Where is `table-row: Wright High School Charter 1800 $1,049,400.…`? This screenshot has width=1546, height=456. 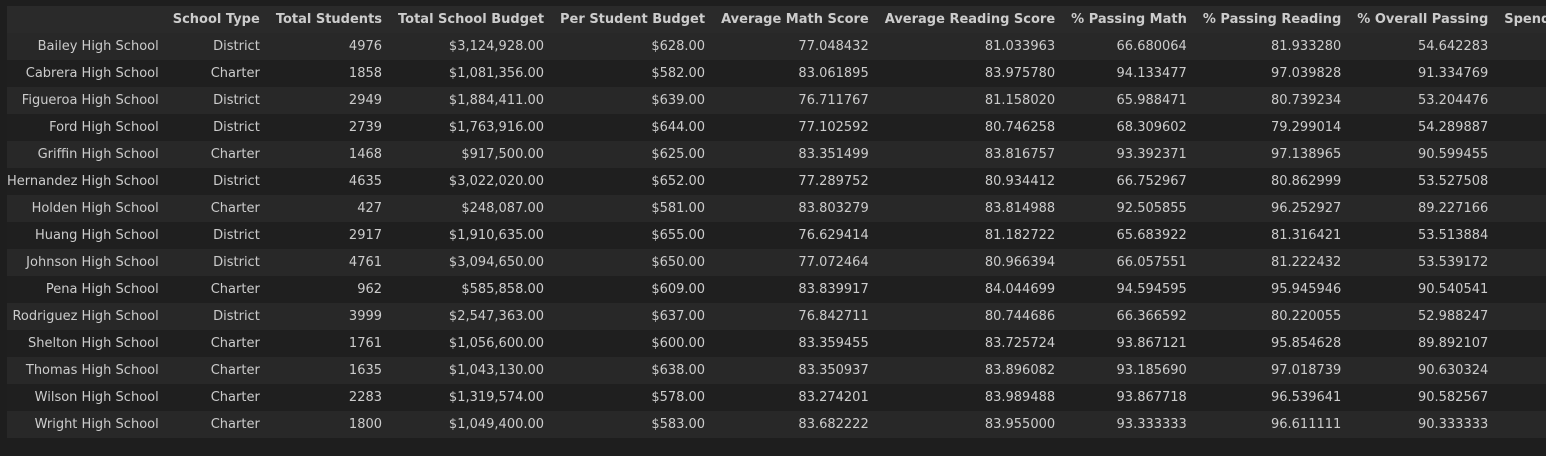 table-row: Wright High School Charter 1800 $1,049,400.… is located at coordinates (776, 424).